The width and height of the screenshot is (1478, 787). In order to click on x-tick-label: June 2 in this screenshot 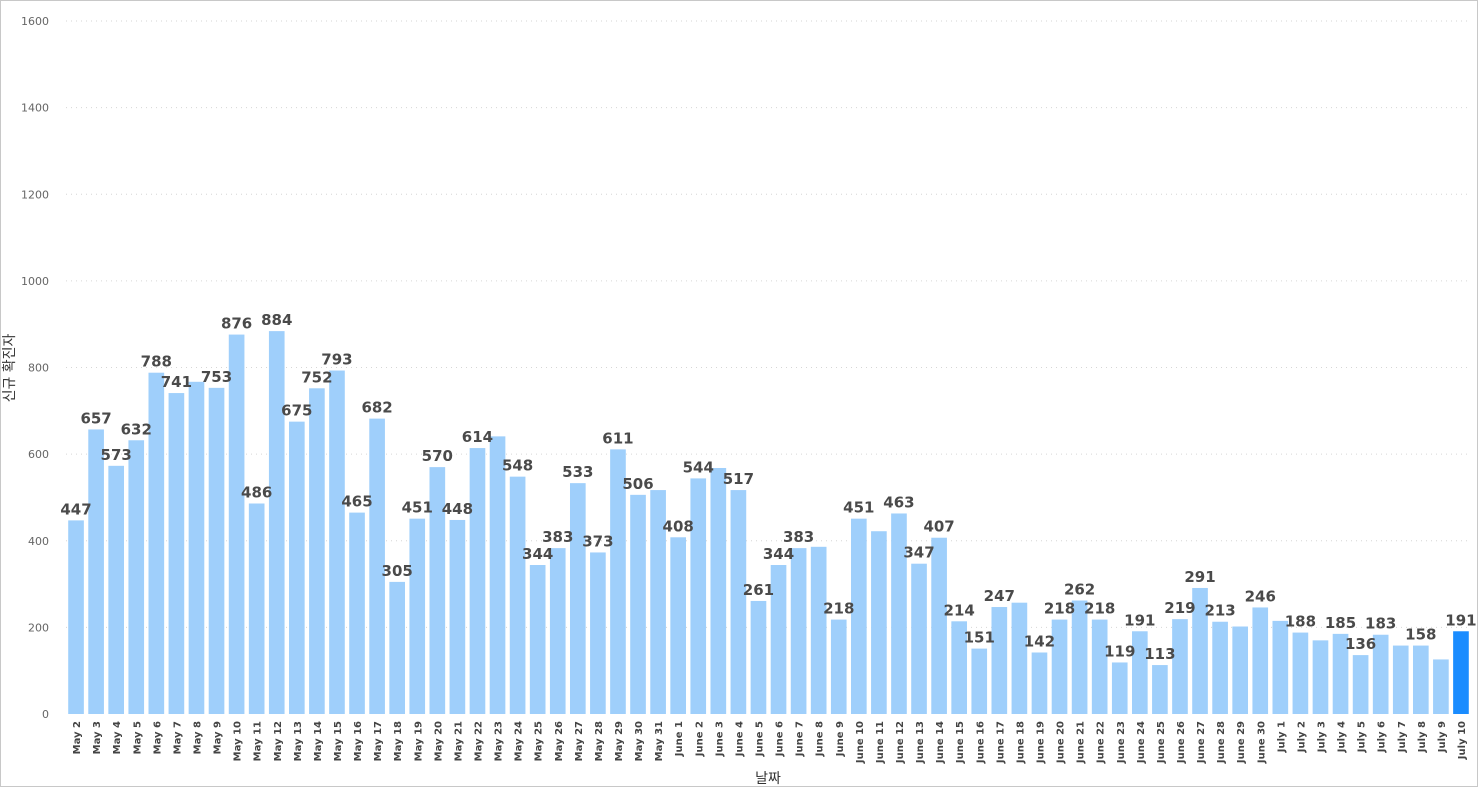, I will do `click(699, 739)`.